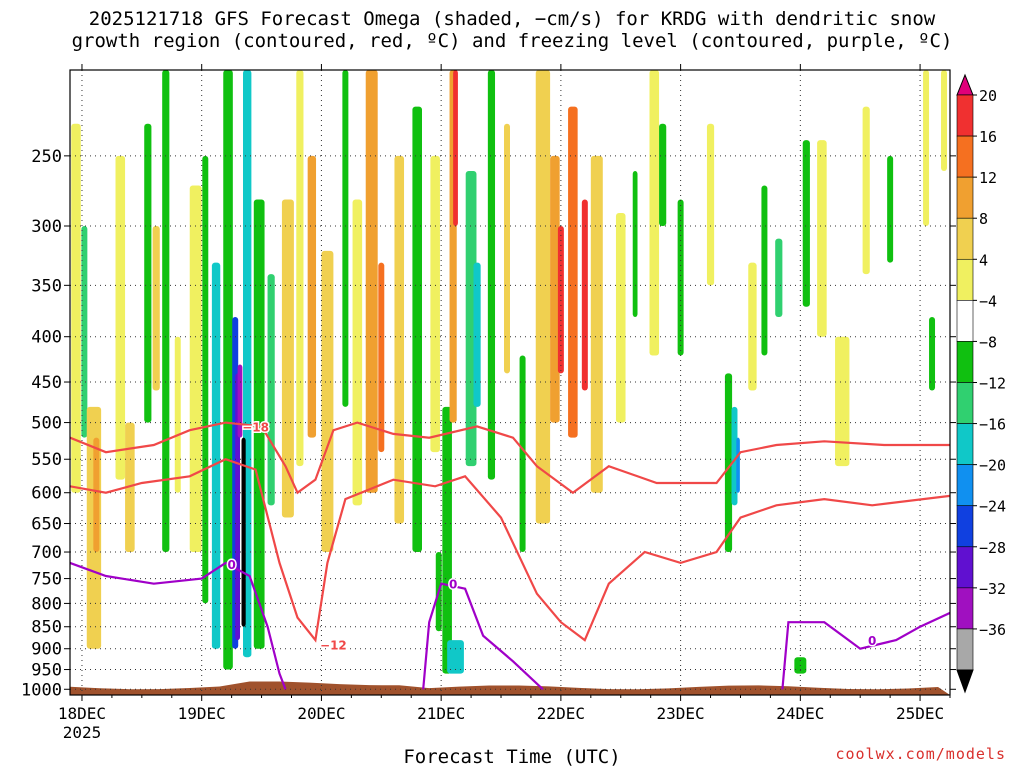  I want to click on colorbar-label-12: −32, so click(992, 589).